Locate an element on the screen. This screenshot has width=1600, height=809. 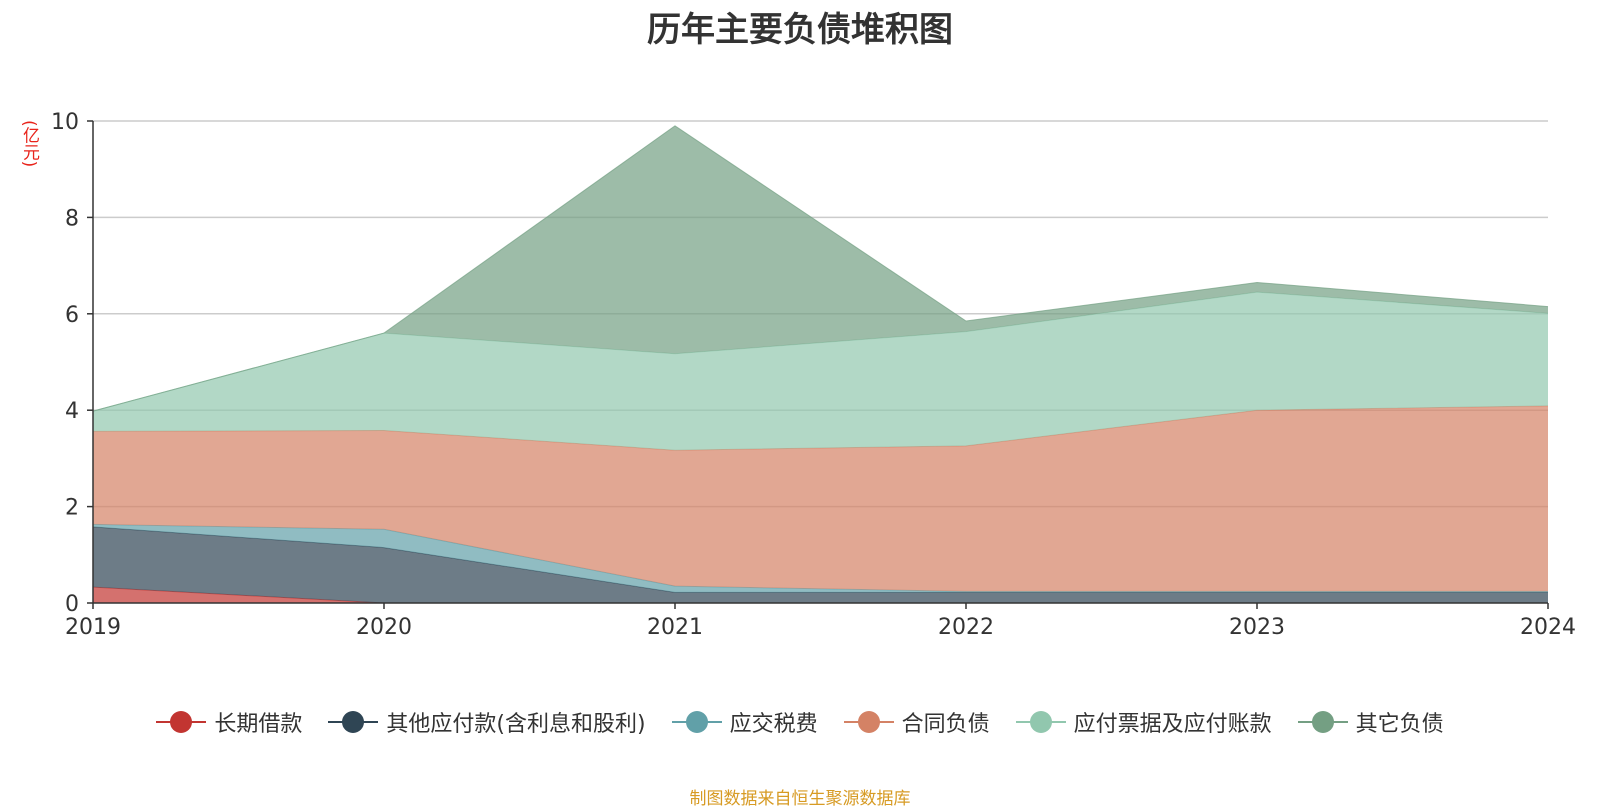
source-note: 制图数据来自恒生聚源数据库 is located at coordinates (800, 799).